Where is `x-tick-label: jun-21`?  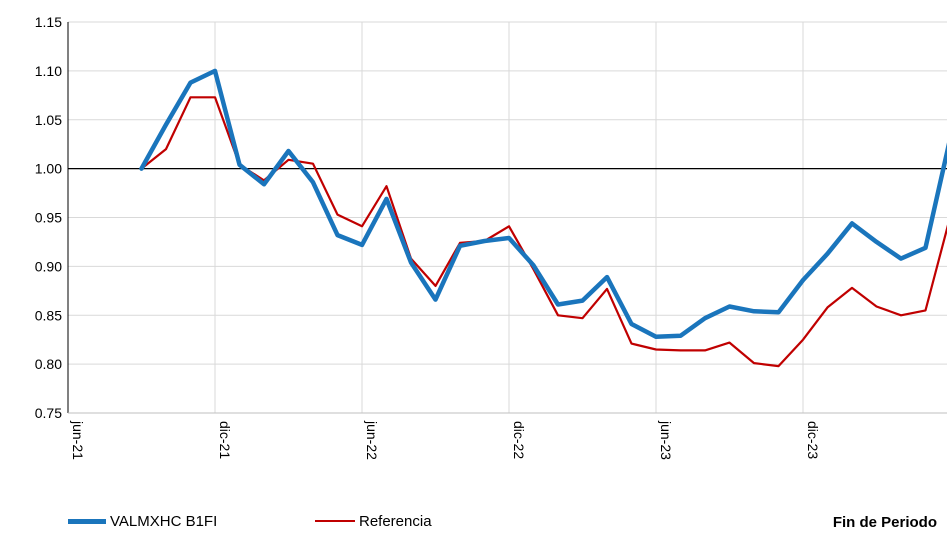 x-tick-label: jun-21 is located at coordinates (78, 440).